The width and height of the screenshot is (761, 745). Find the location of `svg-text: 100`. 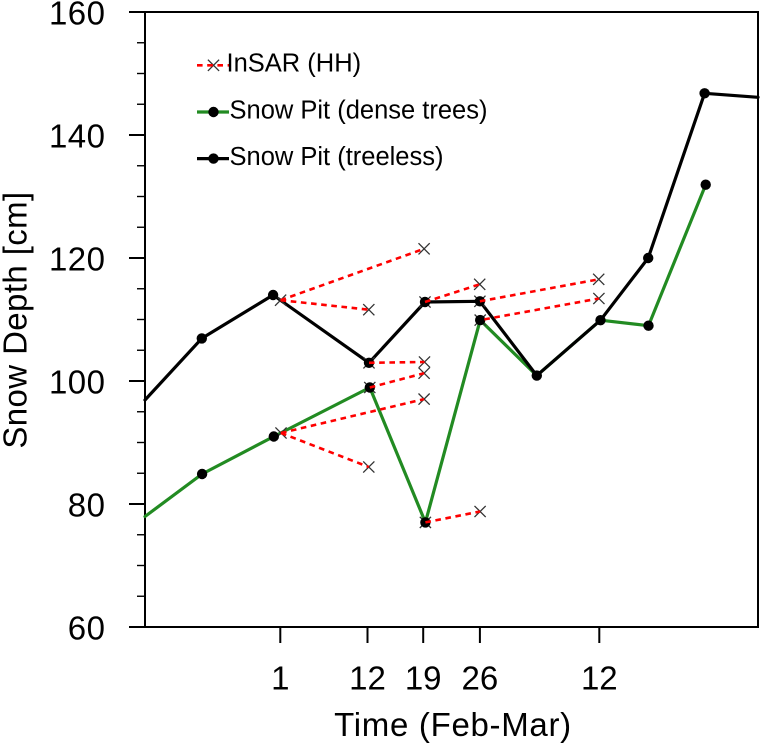

svg-text: 100 is located at coordinates (77, 381).